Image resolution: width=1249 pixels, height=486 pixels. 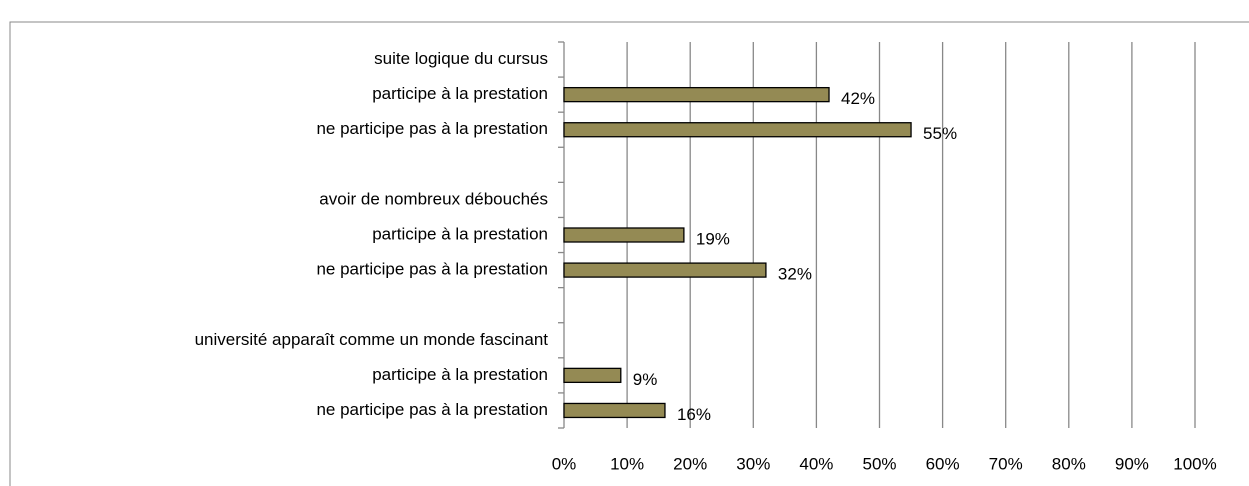 What do you see at coordinates (433, 198) in the screenshot?
I see `y-tick-label: avoir de nombreux débouchés` at bounding box center [433, 198].